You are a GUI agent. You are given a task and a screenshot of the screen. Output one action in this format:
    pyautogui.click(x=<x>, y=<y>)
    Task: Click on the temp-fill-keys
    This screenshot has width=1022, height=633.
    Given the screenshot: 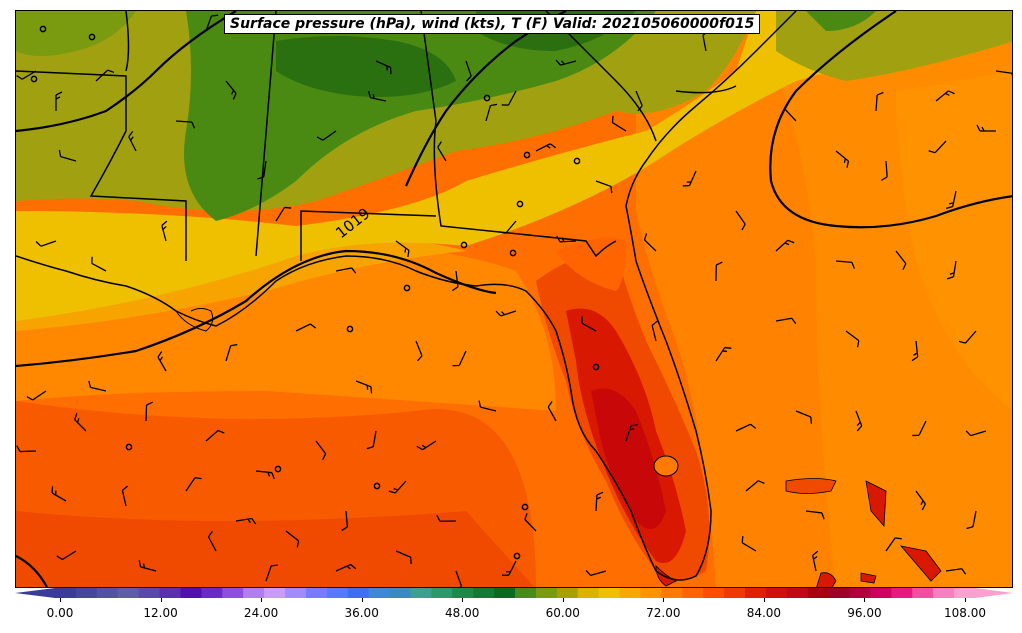 What is the action you would take?
    pyautogui.click(x=666, y=576)
    